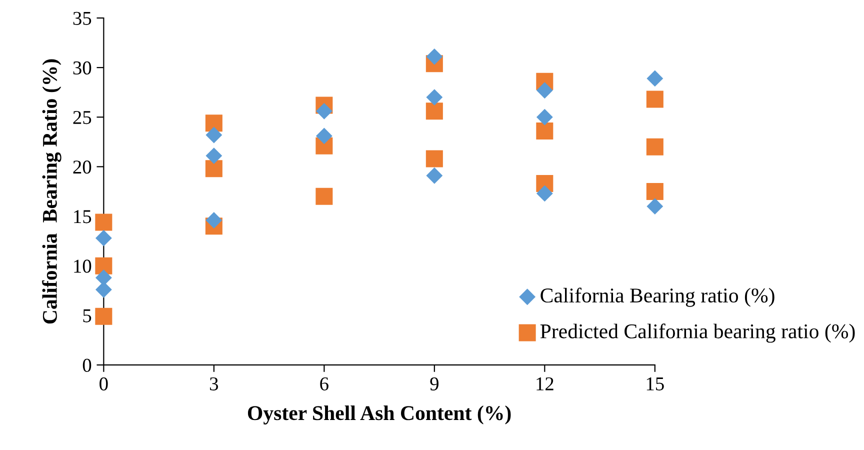  What do you see at coordinates (657, 297) in the screenshot?
I see `legend-label: California Bearing ratio (%)` at bounding box center [657, 297].